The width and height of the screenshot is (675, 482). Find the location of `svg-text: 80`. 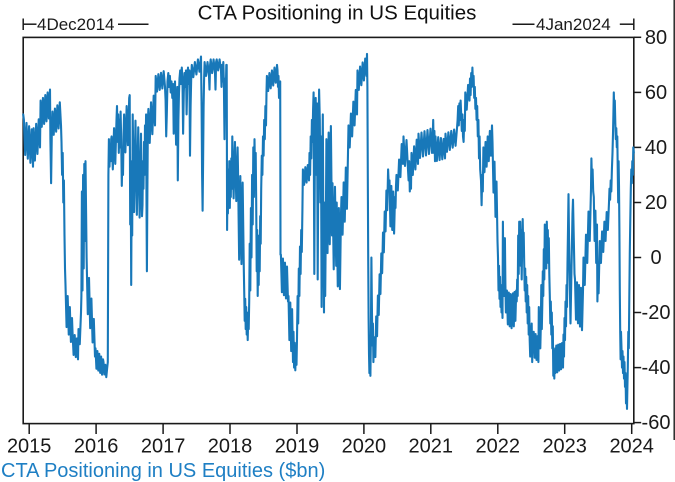

svg-text: 80 is located at coordinates (656, 38).